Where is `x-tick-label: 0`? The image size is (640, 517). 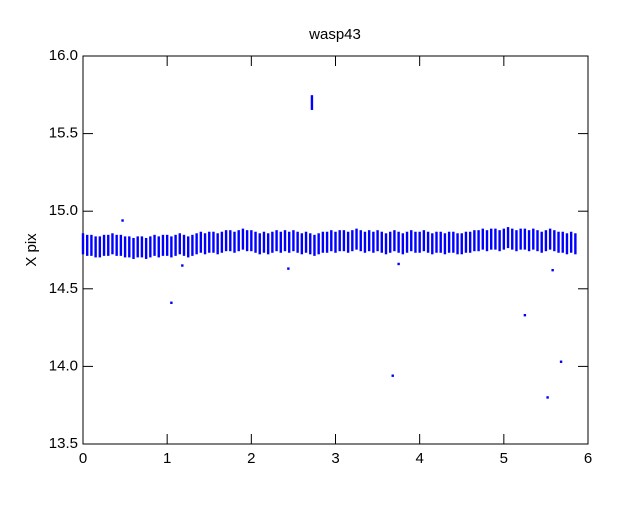
x-tick-label: 0 is located at coordinates (83, 458).